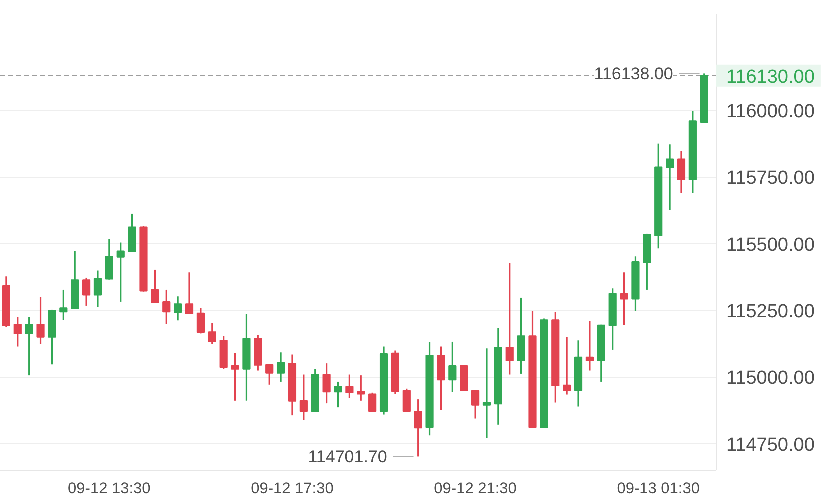 Image resolution: width=829 pixels, height=502 pixels. Describe the element at coordinates (770, 445) in the screenshot. I see `y-tick-label: 114750.00` at that location.